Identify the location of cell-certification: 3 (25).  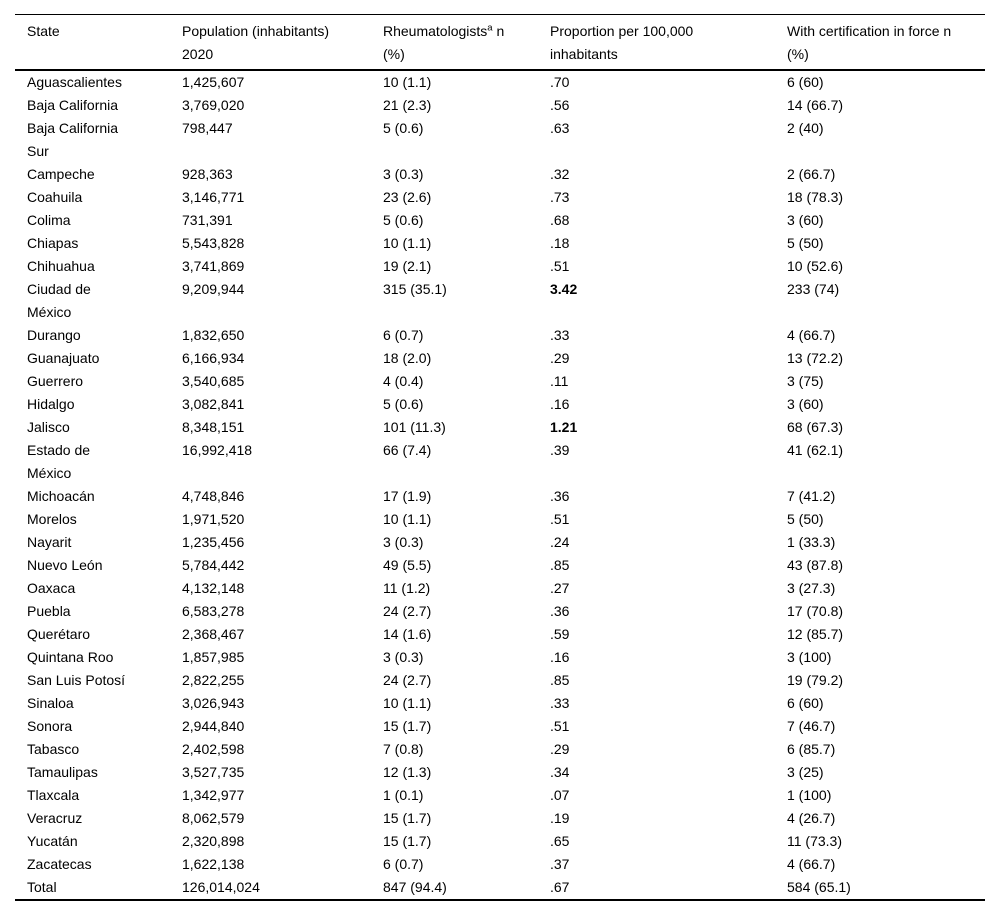
(805, 772).